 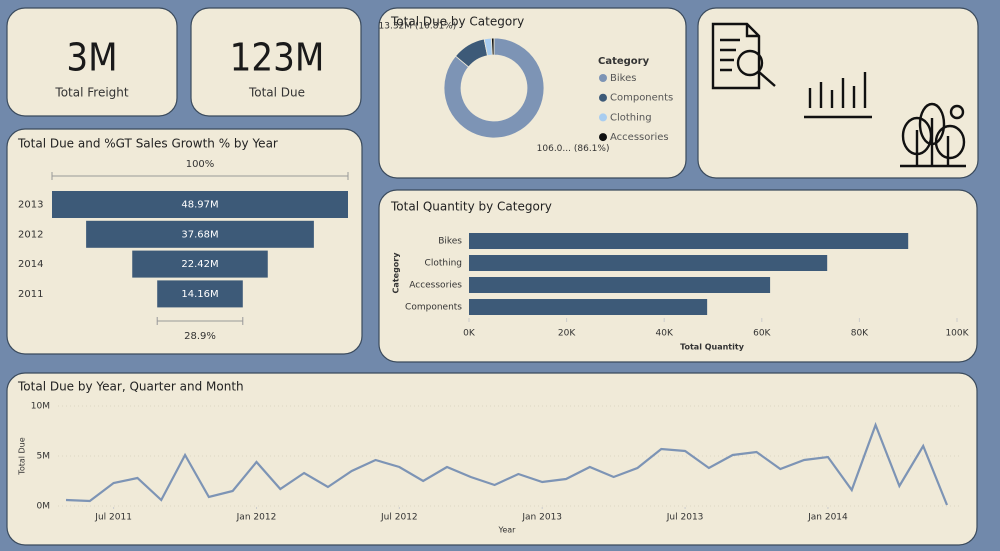 What do you see at coordinates (743, 56) in the screenshot?
I see `icon-report` at bounding box center [743, 56].